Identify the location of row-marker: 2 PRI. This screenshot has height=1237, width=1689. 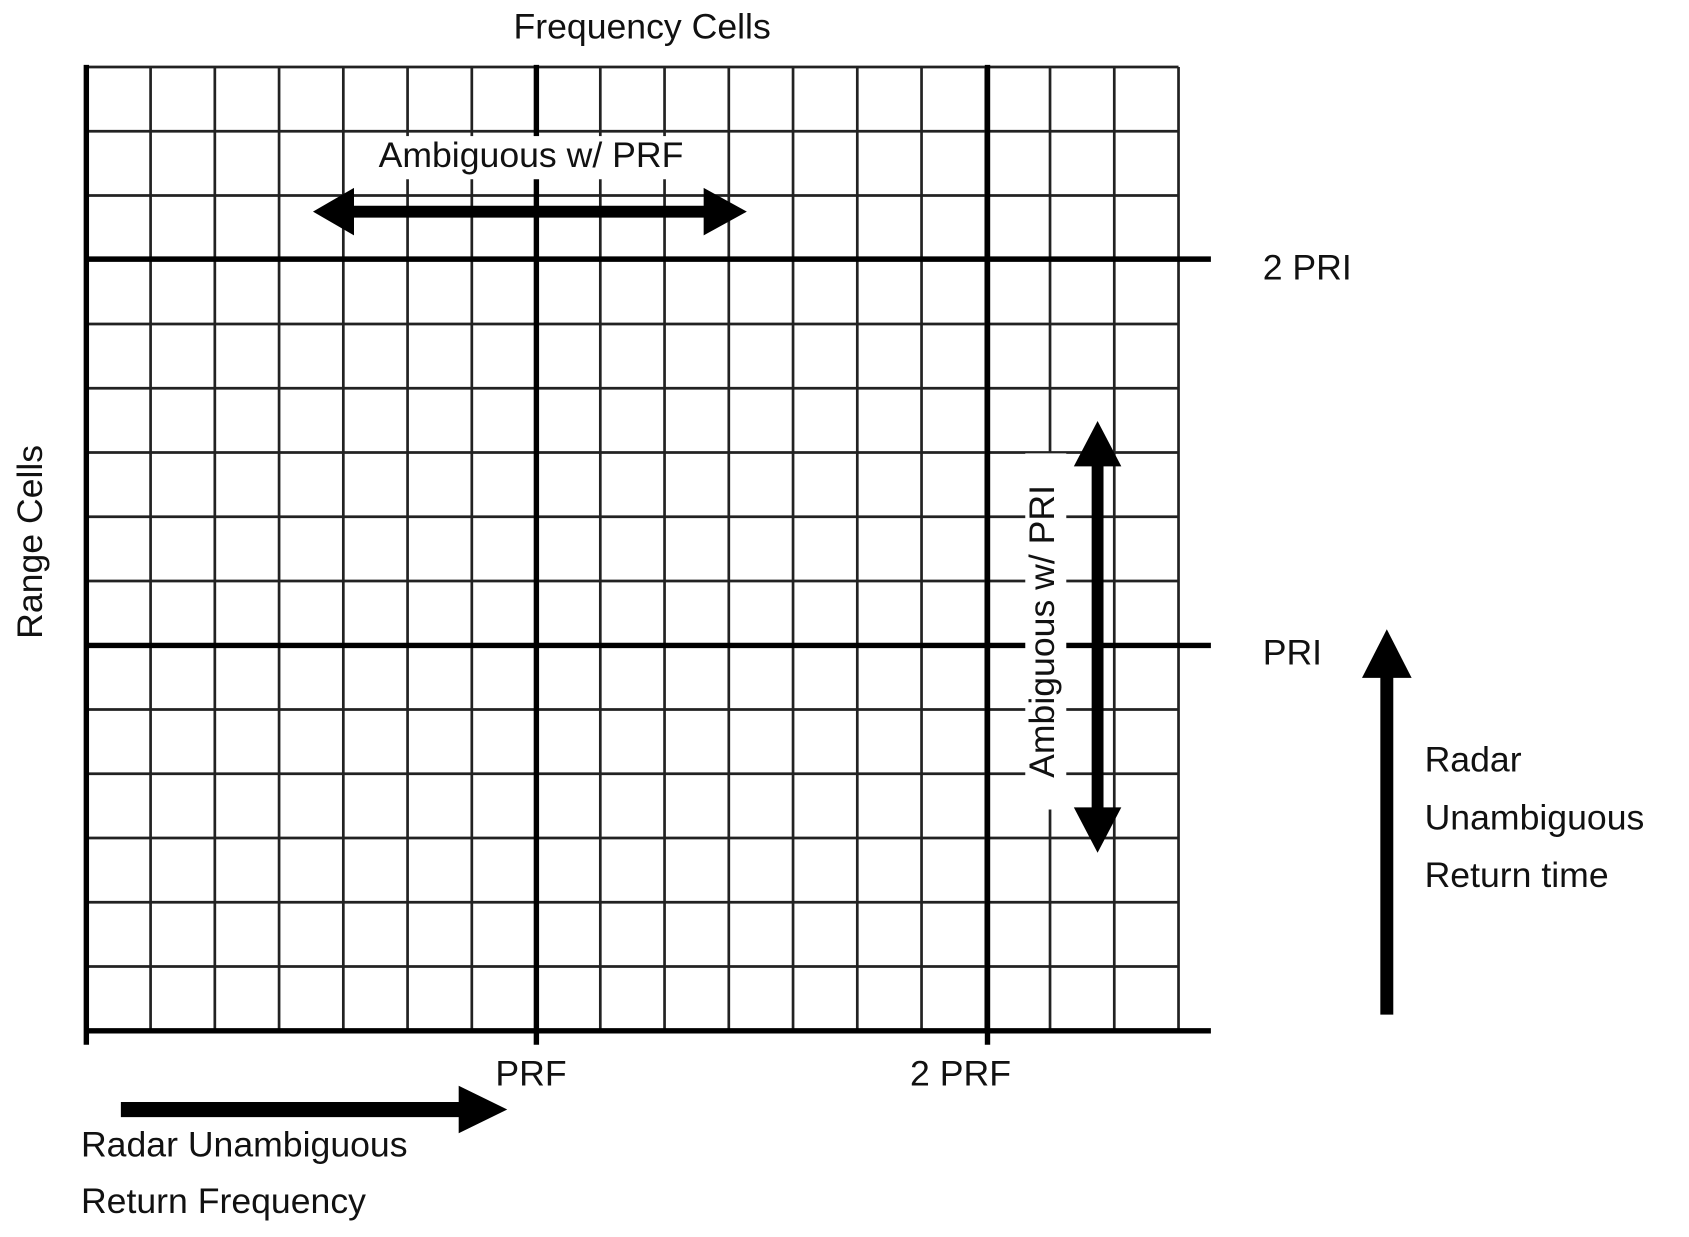
(1307, 267).